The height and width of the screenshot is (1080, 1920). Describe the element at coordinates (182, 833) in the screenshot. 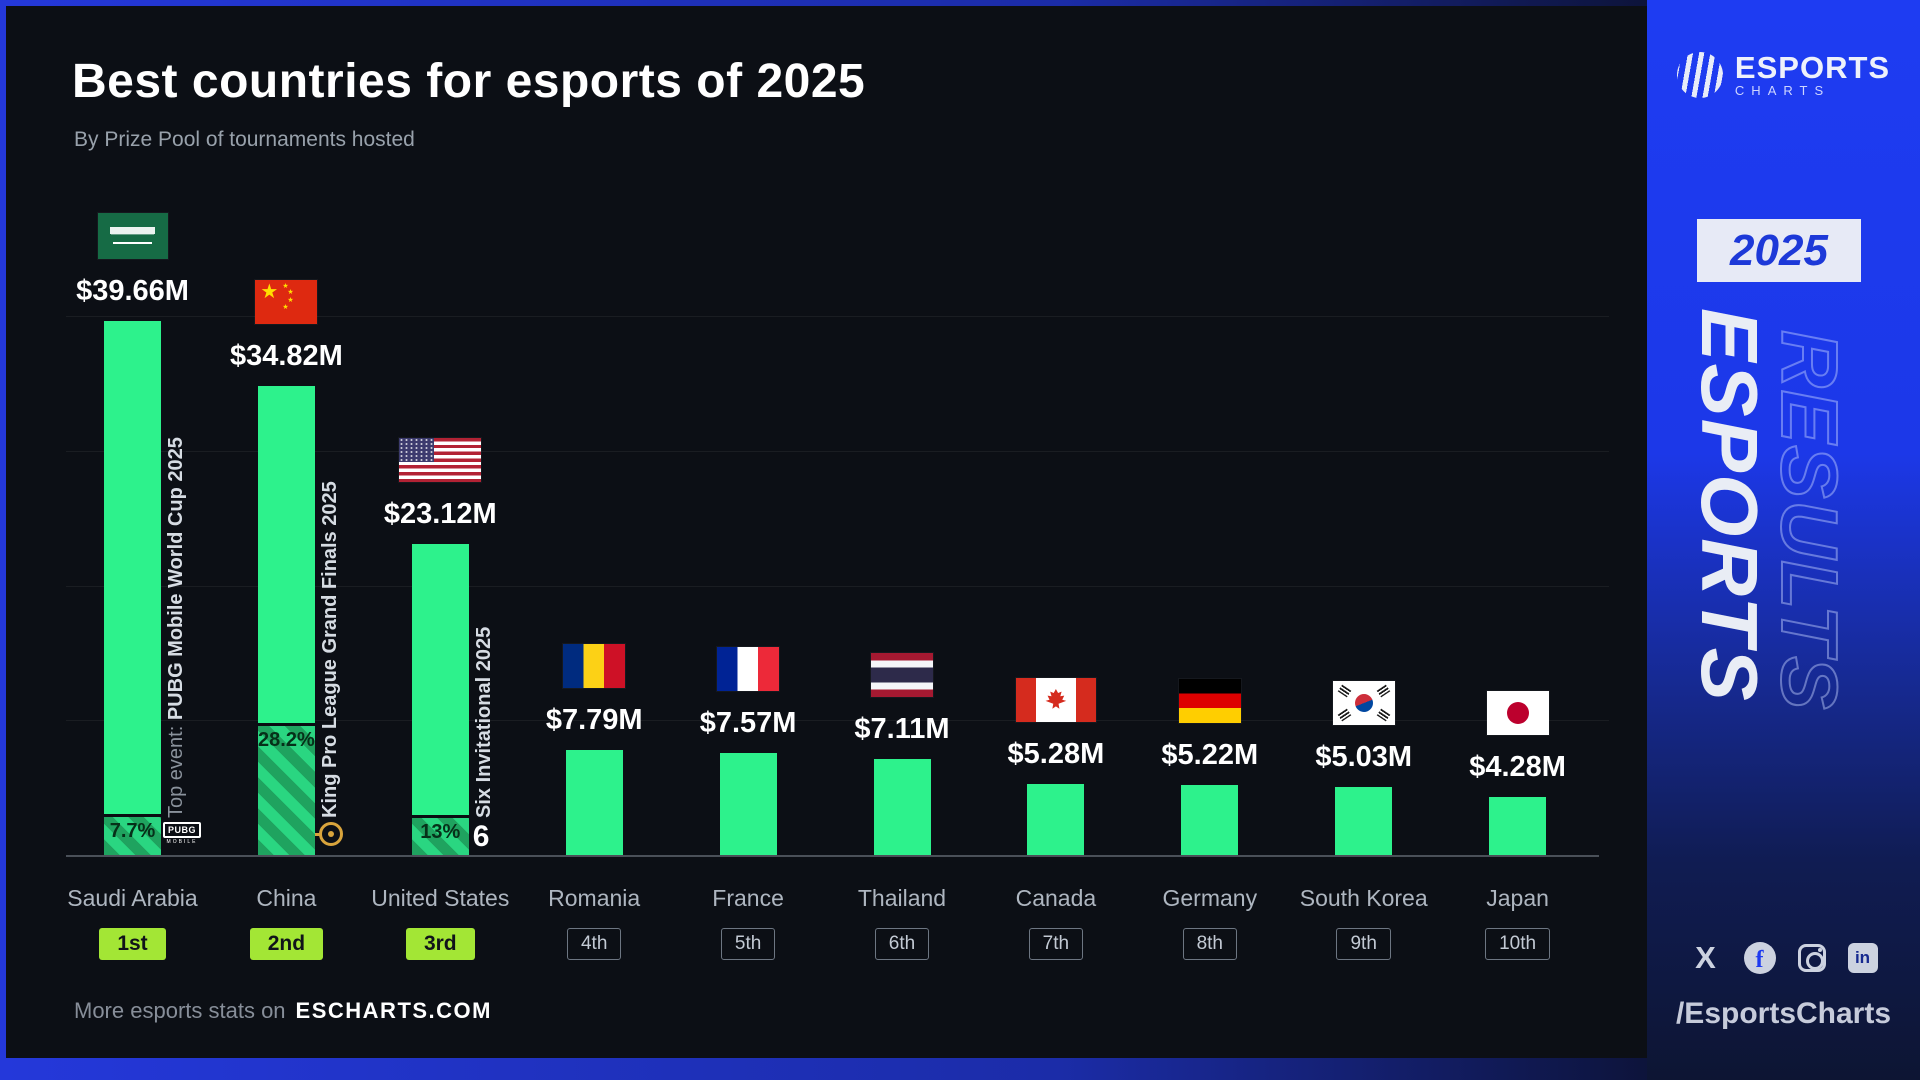

I see `pubg-mobile-icon: PUBG MOBILE` at that location.